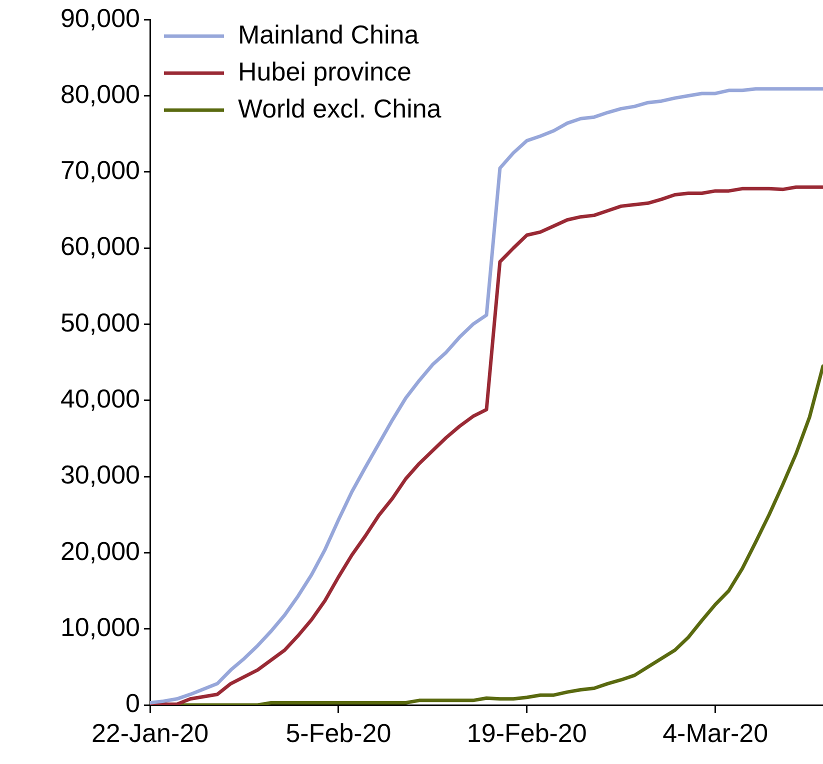 Image resolution: width=823 pixels, height=764 pixels. Describe the element at coordinates (100, 246) in the screenshot. I see `y-tick-label: 60,000` at that location.